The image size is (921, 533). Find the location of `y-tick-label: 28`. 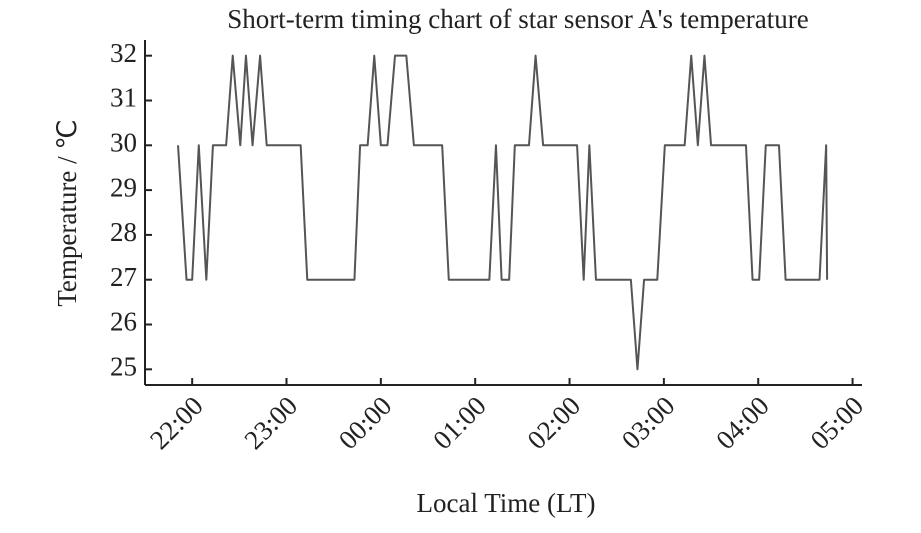

y-tick-label: 28 is located at coordinates (123, 232).